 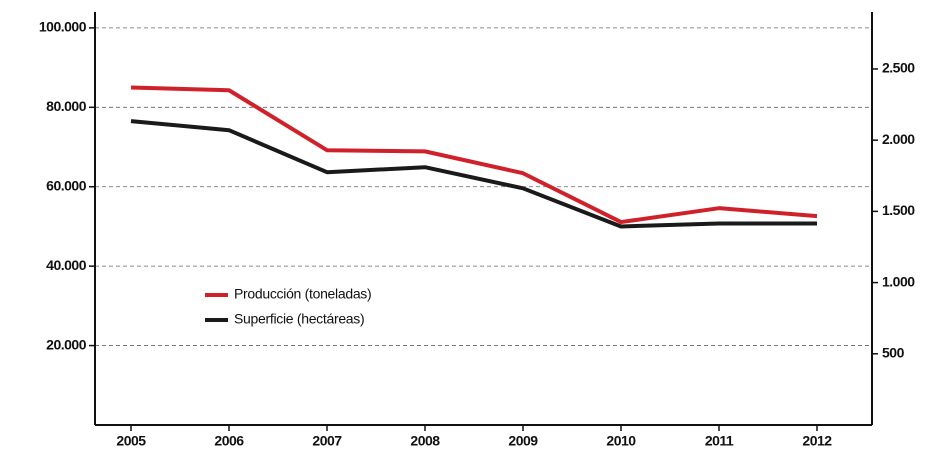 I want to click on y2-tick-label: 1.000, so click(x=898, y=281).